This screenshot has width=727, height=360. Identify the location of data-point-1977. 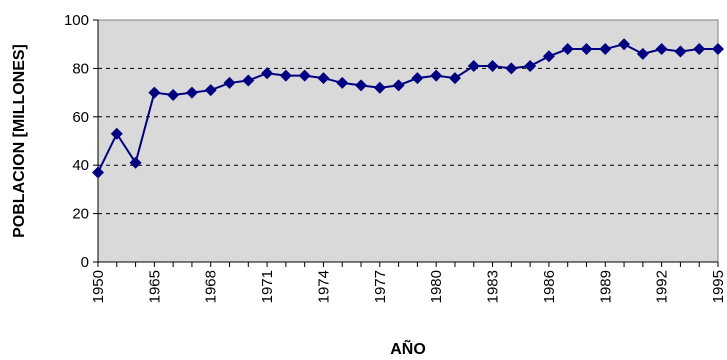
(379, 87).